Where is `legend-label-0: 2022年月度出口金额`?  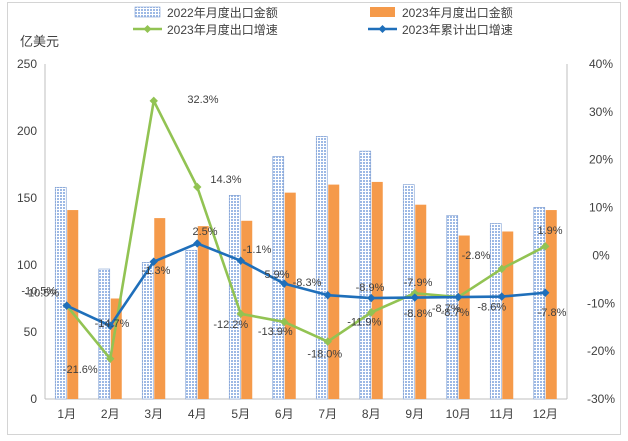 legend-label-0: 2022年月度出口金额 is located at coordinates (222, 12).